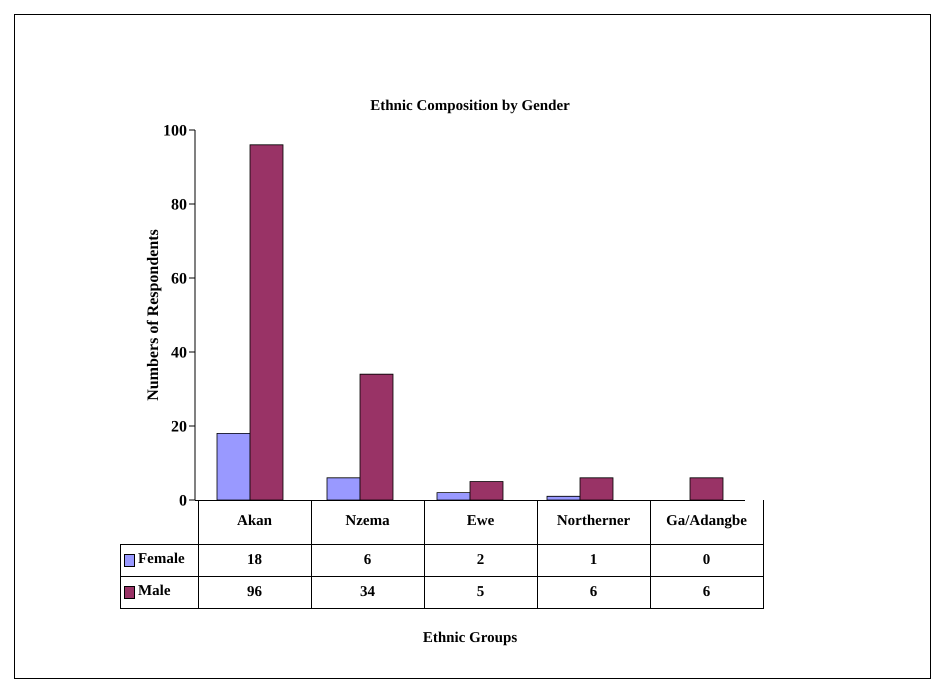 The height and width of the screenshot is (680, 932). What do you see at coordinates (179, 205) in the screenshot?
I see `y-tick-label: 80` at bounding box center [179, 205].